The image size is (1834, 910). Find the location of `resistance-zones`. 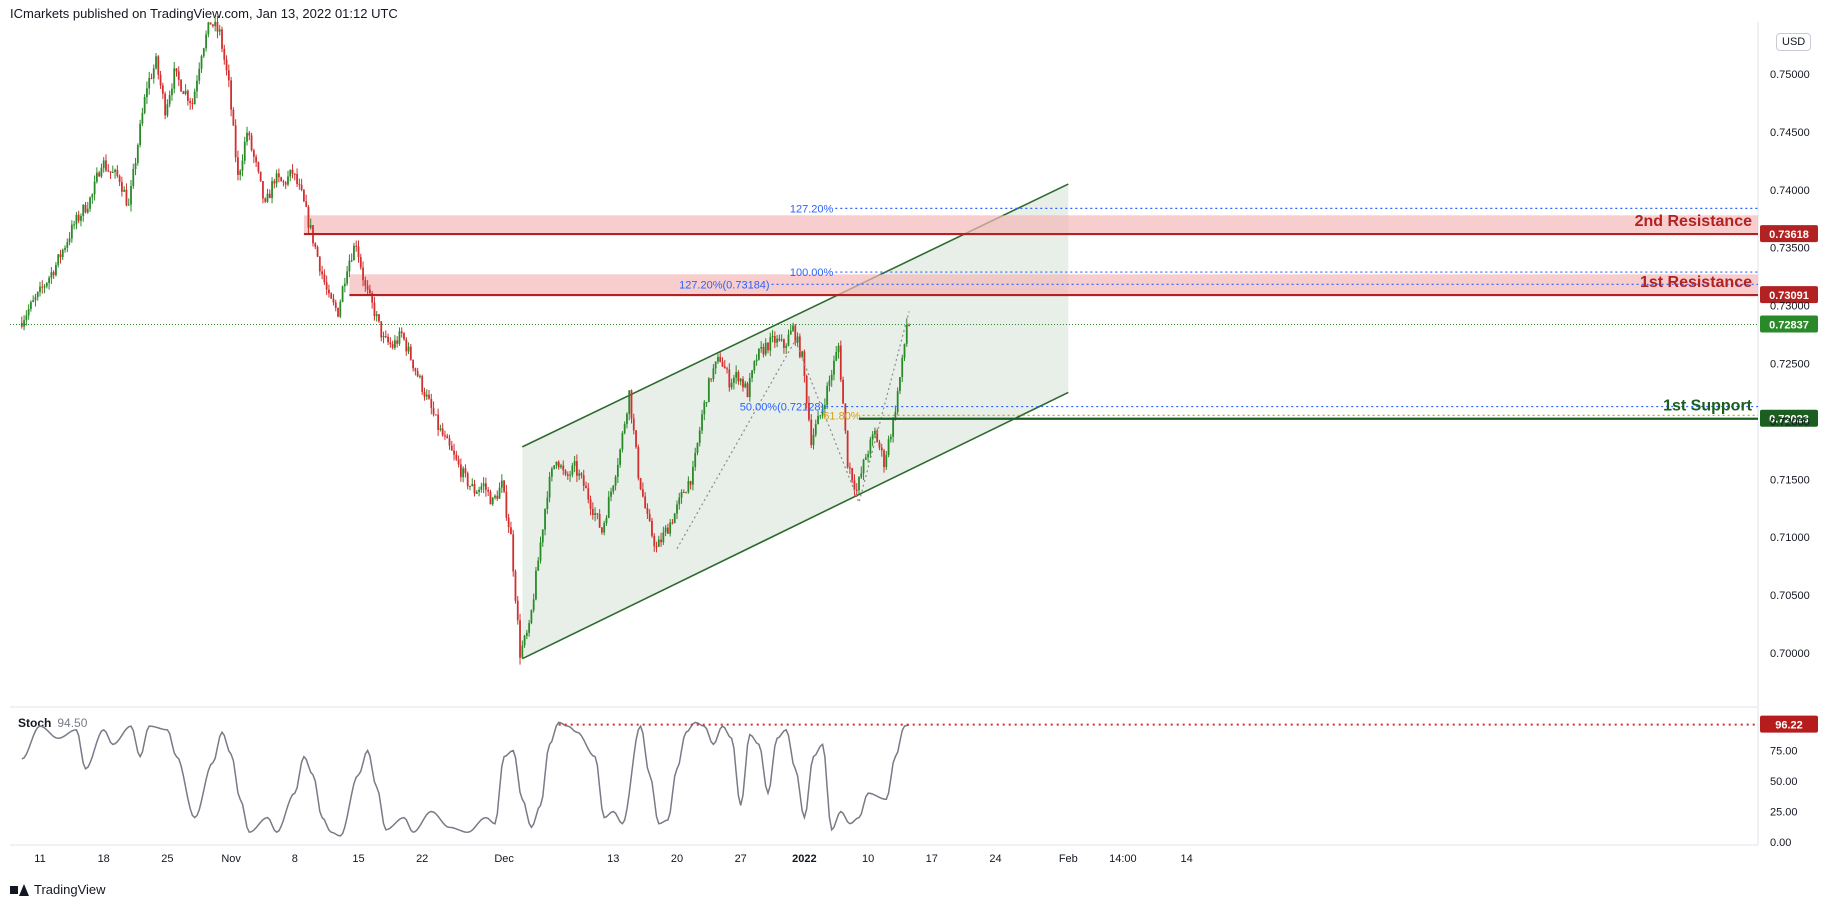

resistance-zones is located at coordinates (1030, 255).